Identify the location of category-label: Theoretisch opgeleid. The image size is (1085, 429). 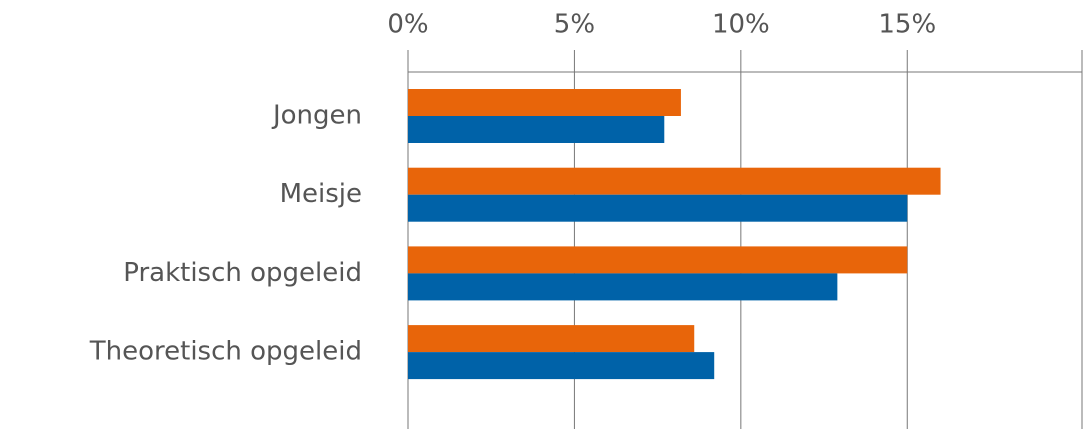
(225, 352).